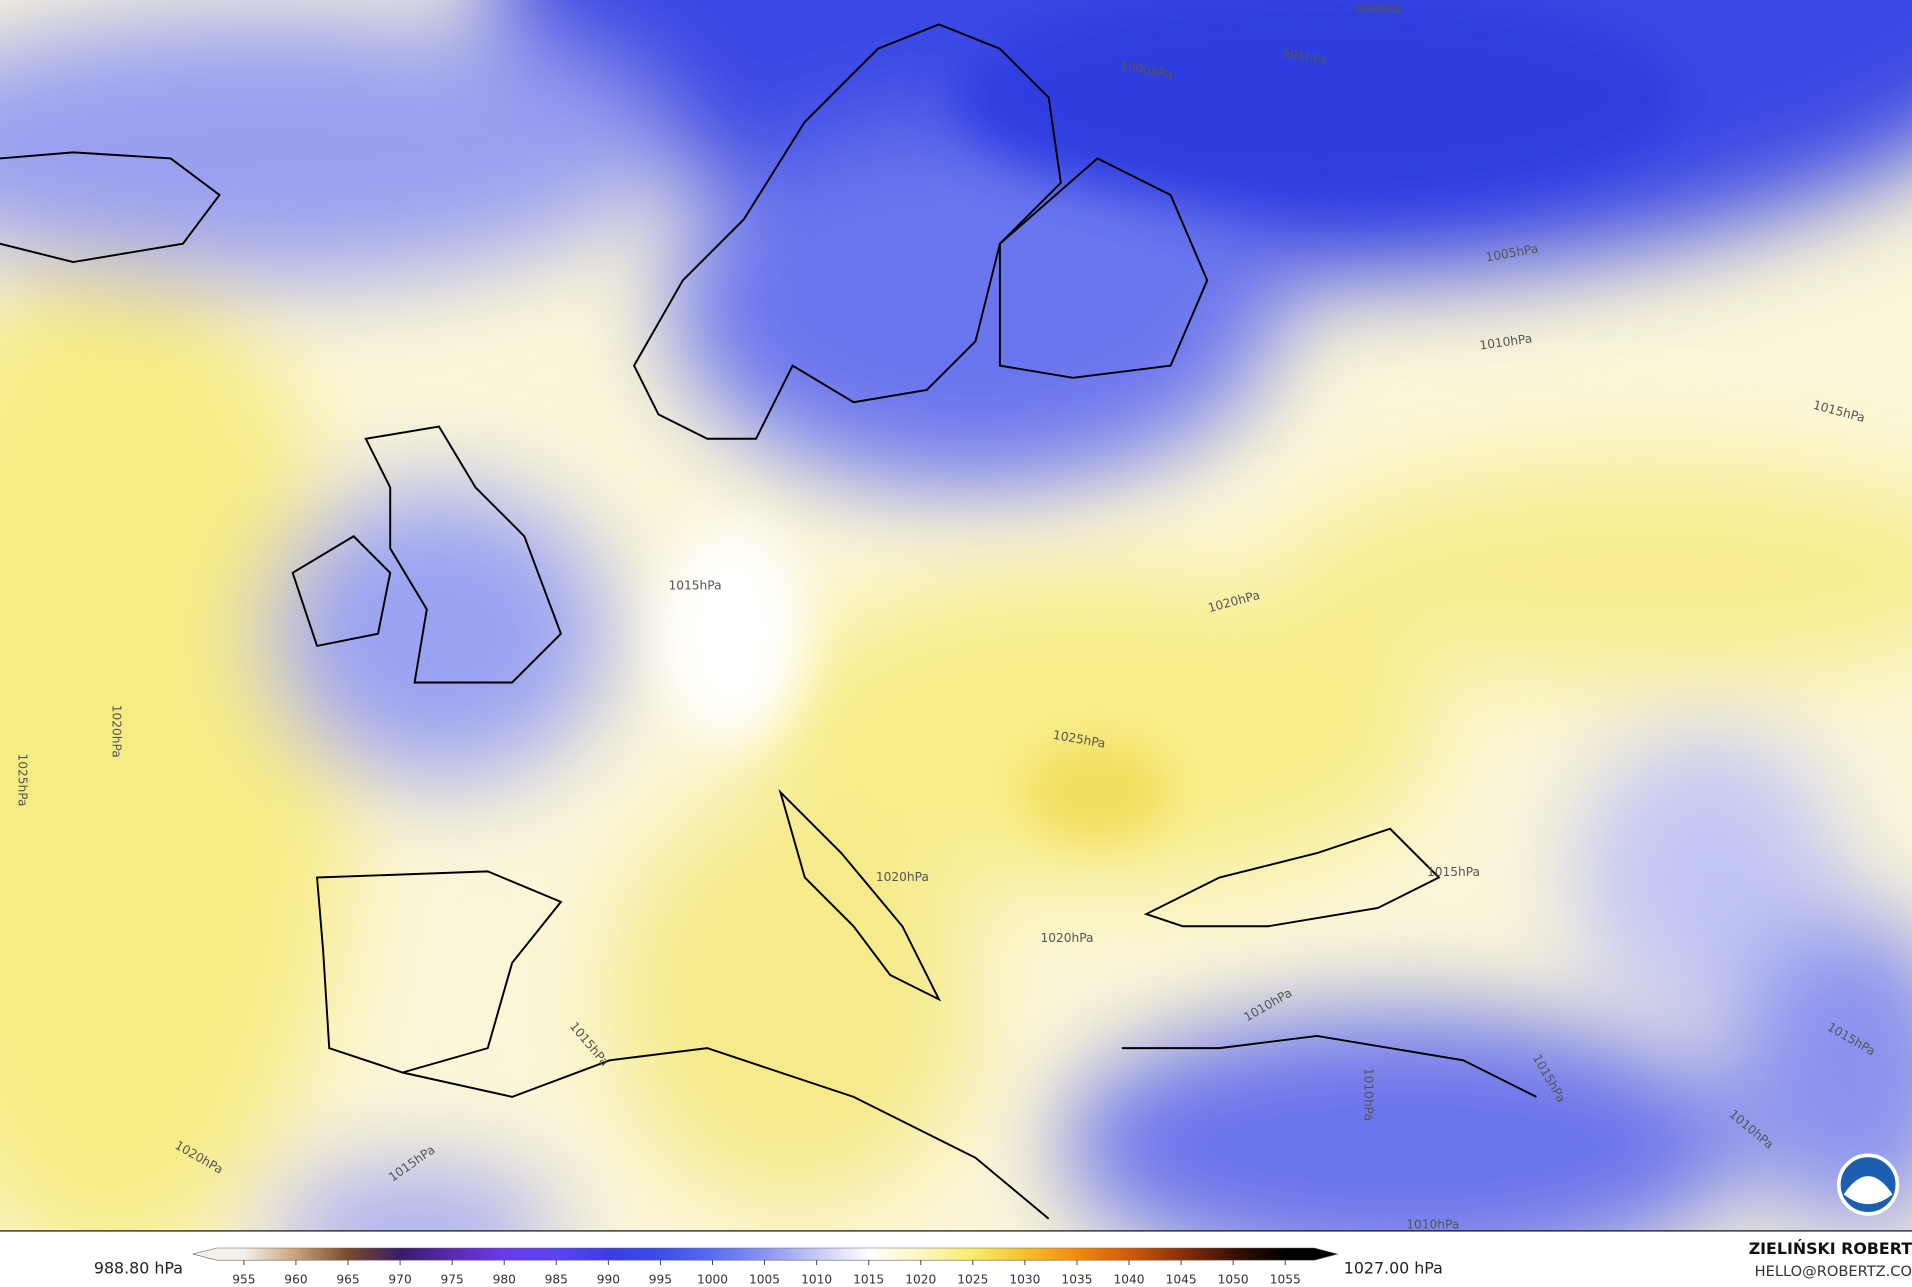 This screenshot has width=1912, height=1287. What do you see at coordinates (1233, 1279) in the screenshot?
I see `colorbar-tick-label: 1050` at bounding box center [1233, 1279].